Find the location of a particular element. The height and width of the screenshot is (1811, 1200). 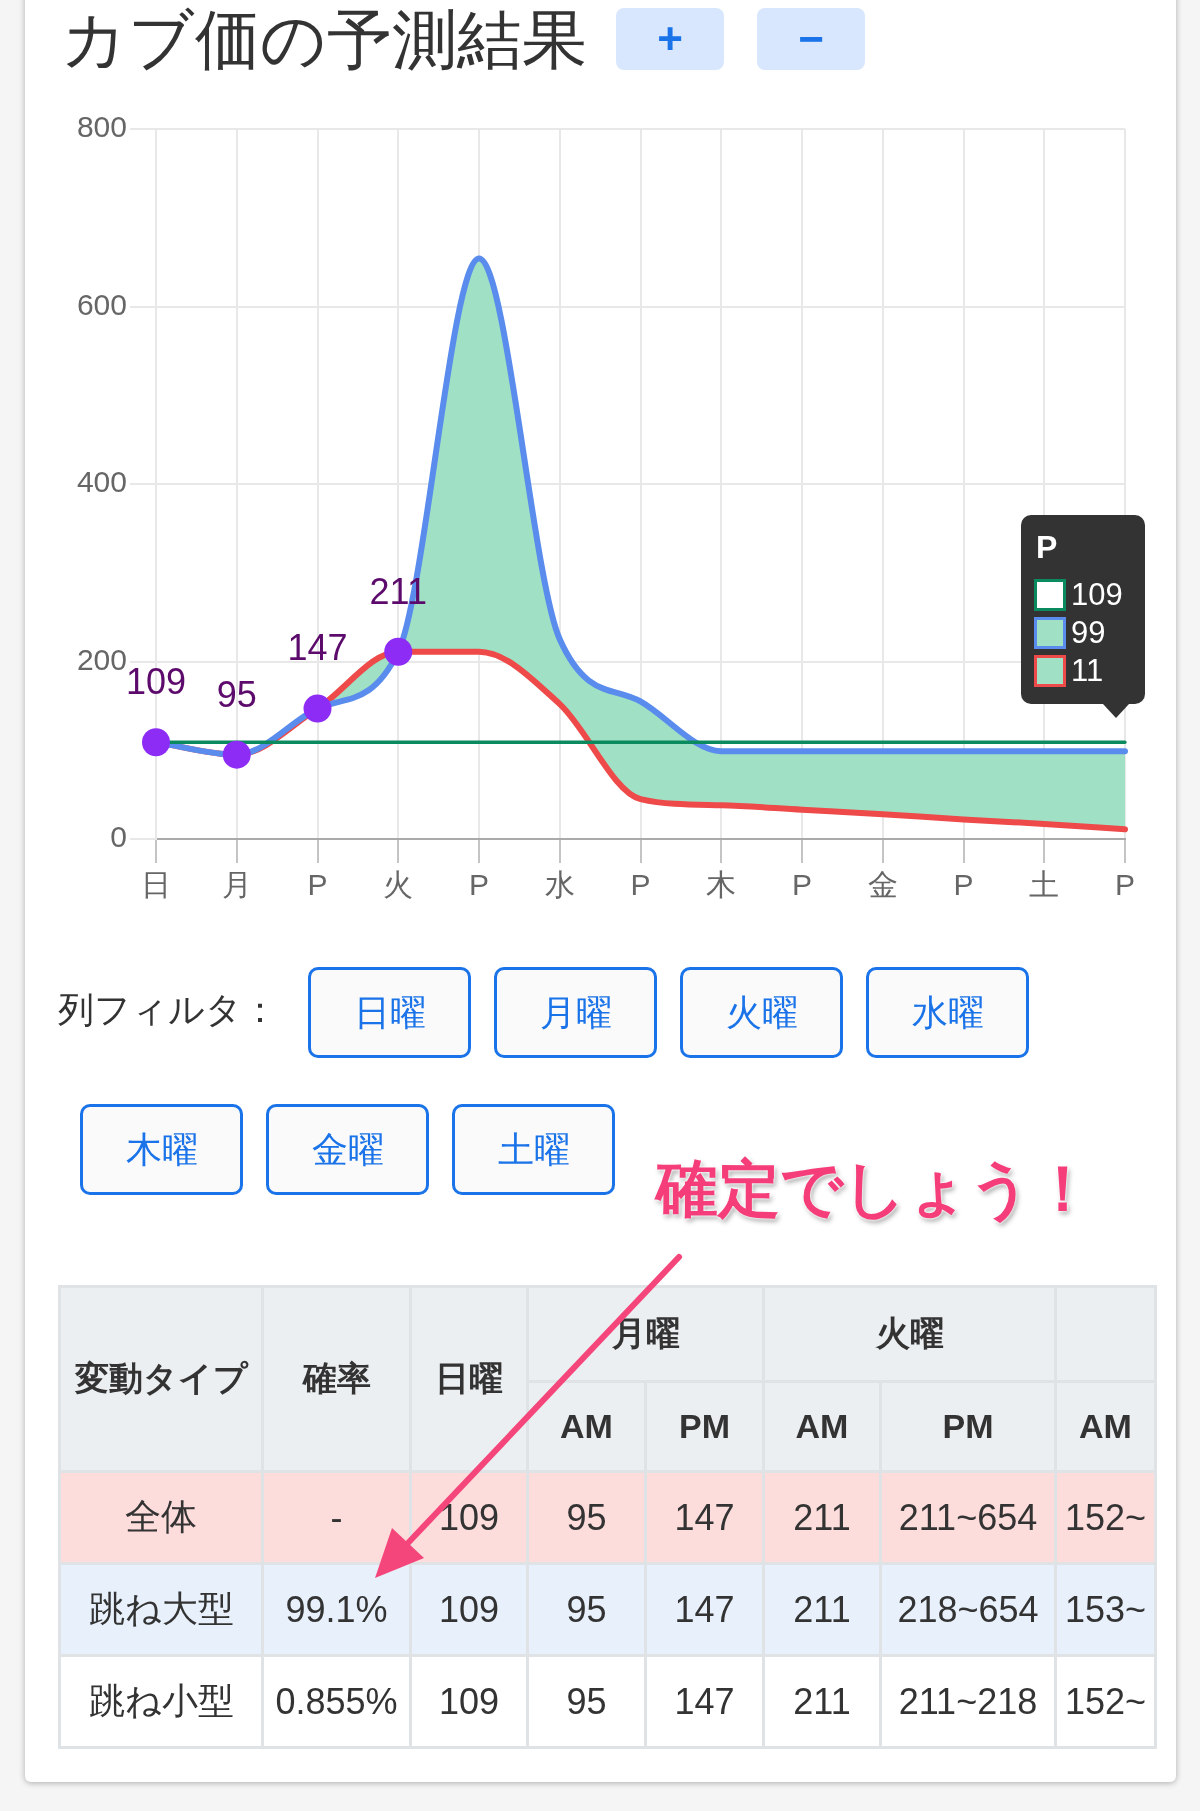

x-tick-label: 日 is located at coordinates (156, 885).